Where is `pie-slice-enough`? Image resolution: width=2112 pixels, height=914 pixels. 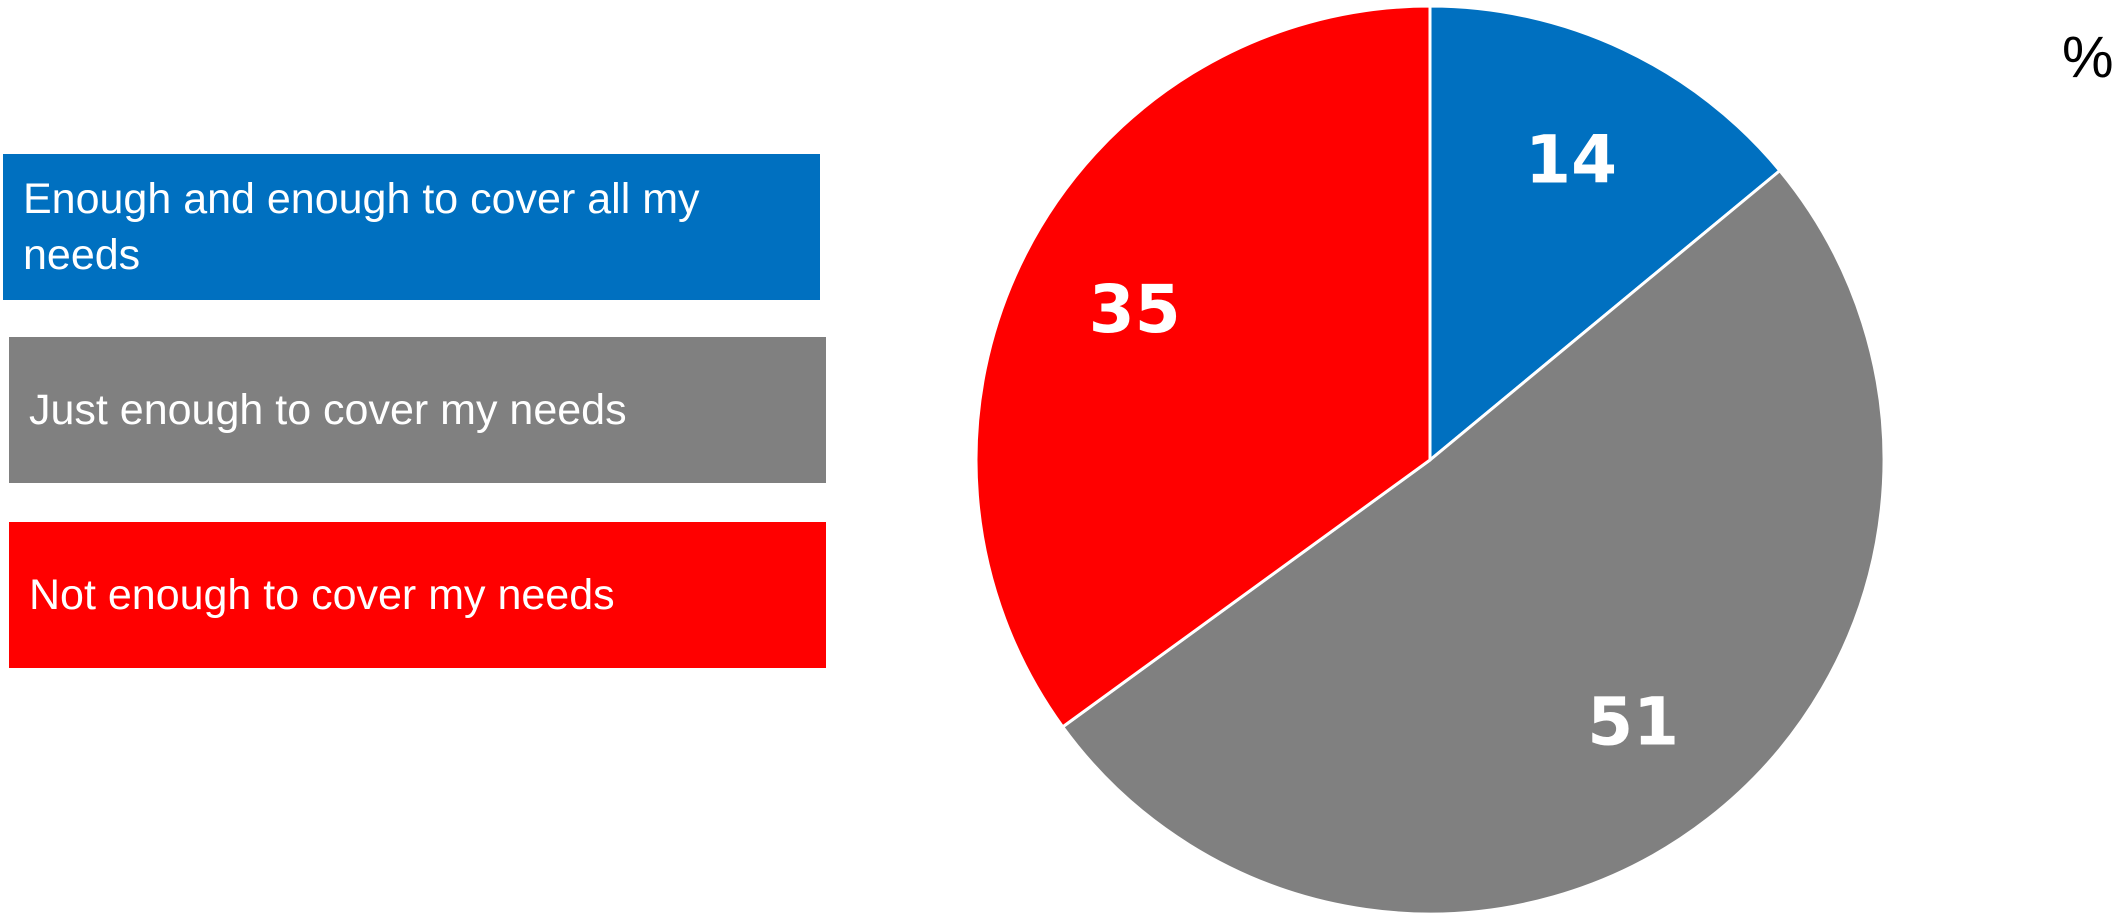
pie-slice-enough is located at coordinates (1605, 234).